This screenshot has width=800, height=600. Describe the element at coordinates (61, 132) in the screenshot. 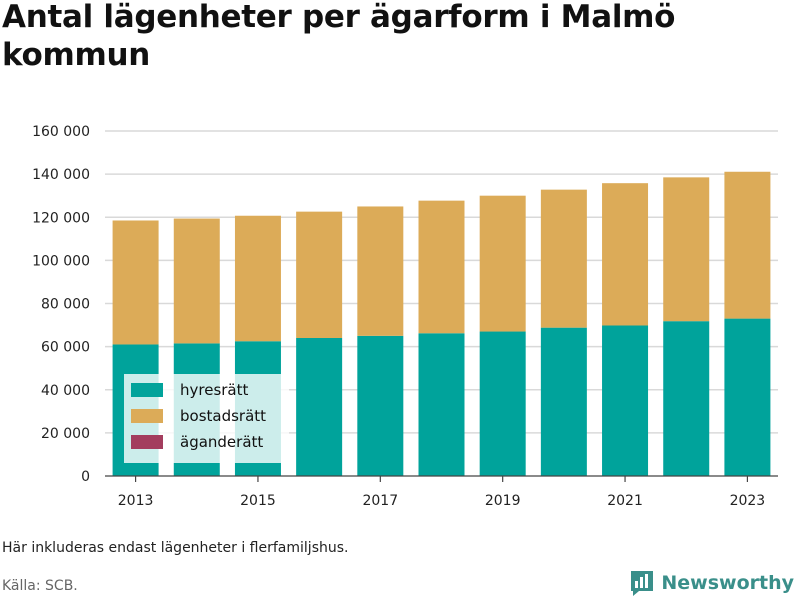

I see `y-tick-label: 160 000` at that location.